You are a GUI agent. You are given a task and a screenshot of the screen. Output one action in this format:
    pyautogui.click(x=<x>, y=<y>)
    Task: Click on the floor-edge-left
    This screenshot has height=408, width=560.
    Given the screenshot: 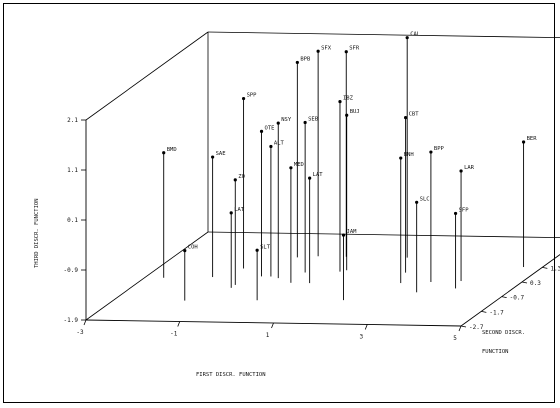 What is the action you would take?
    pyautogui.click(x=147, y=276)
    